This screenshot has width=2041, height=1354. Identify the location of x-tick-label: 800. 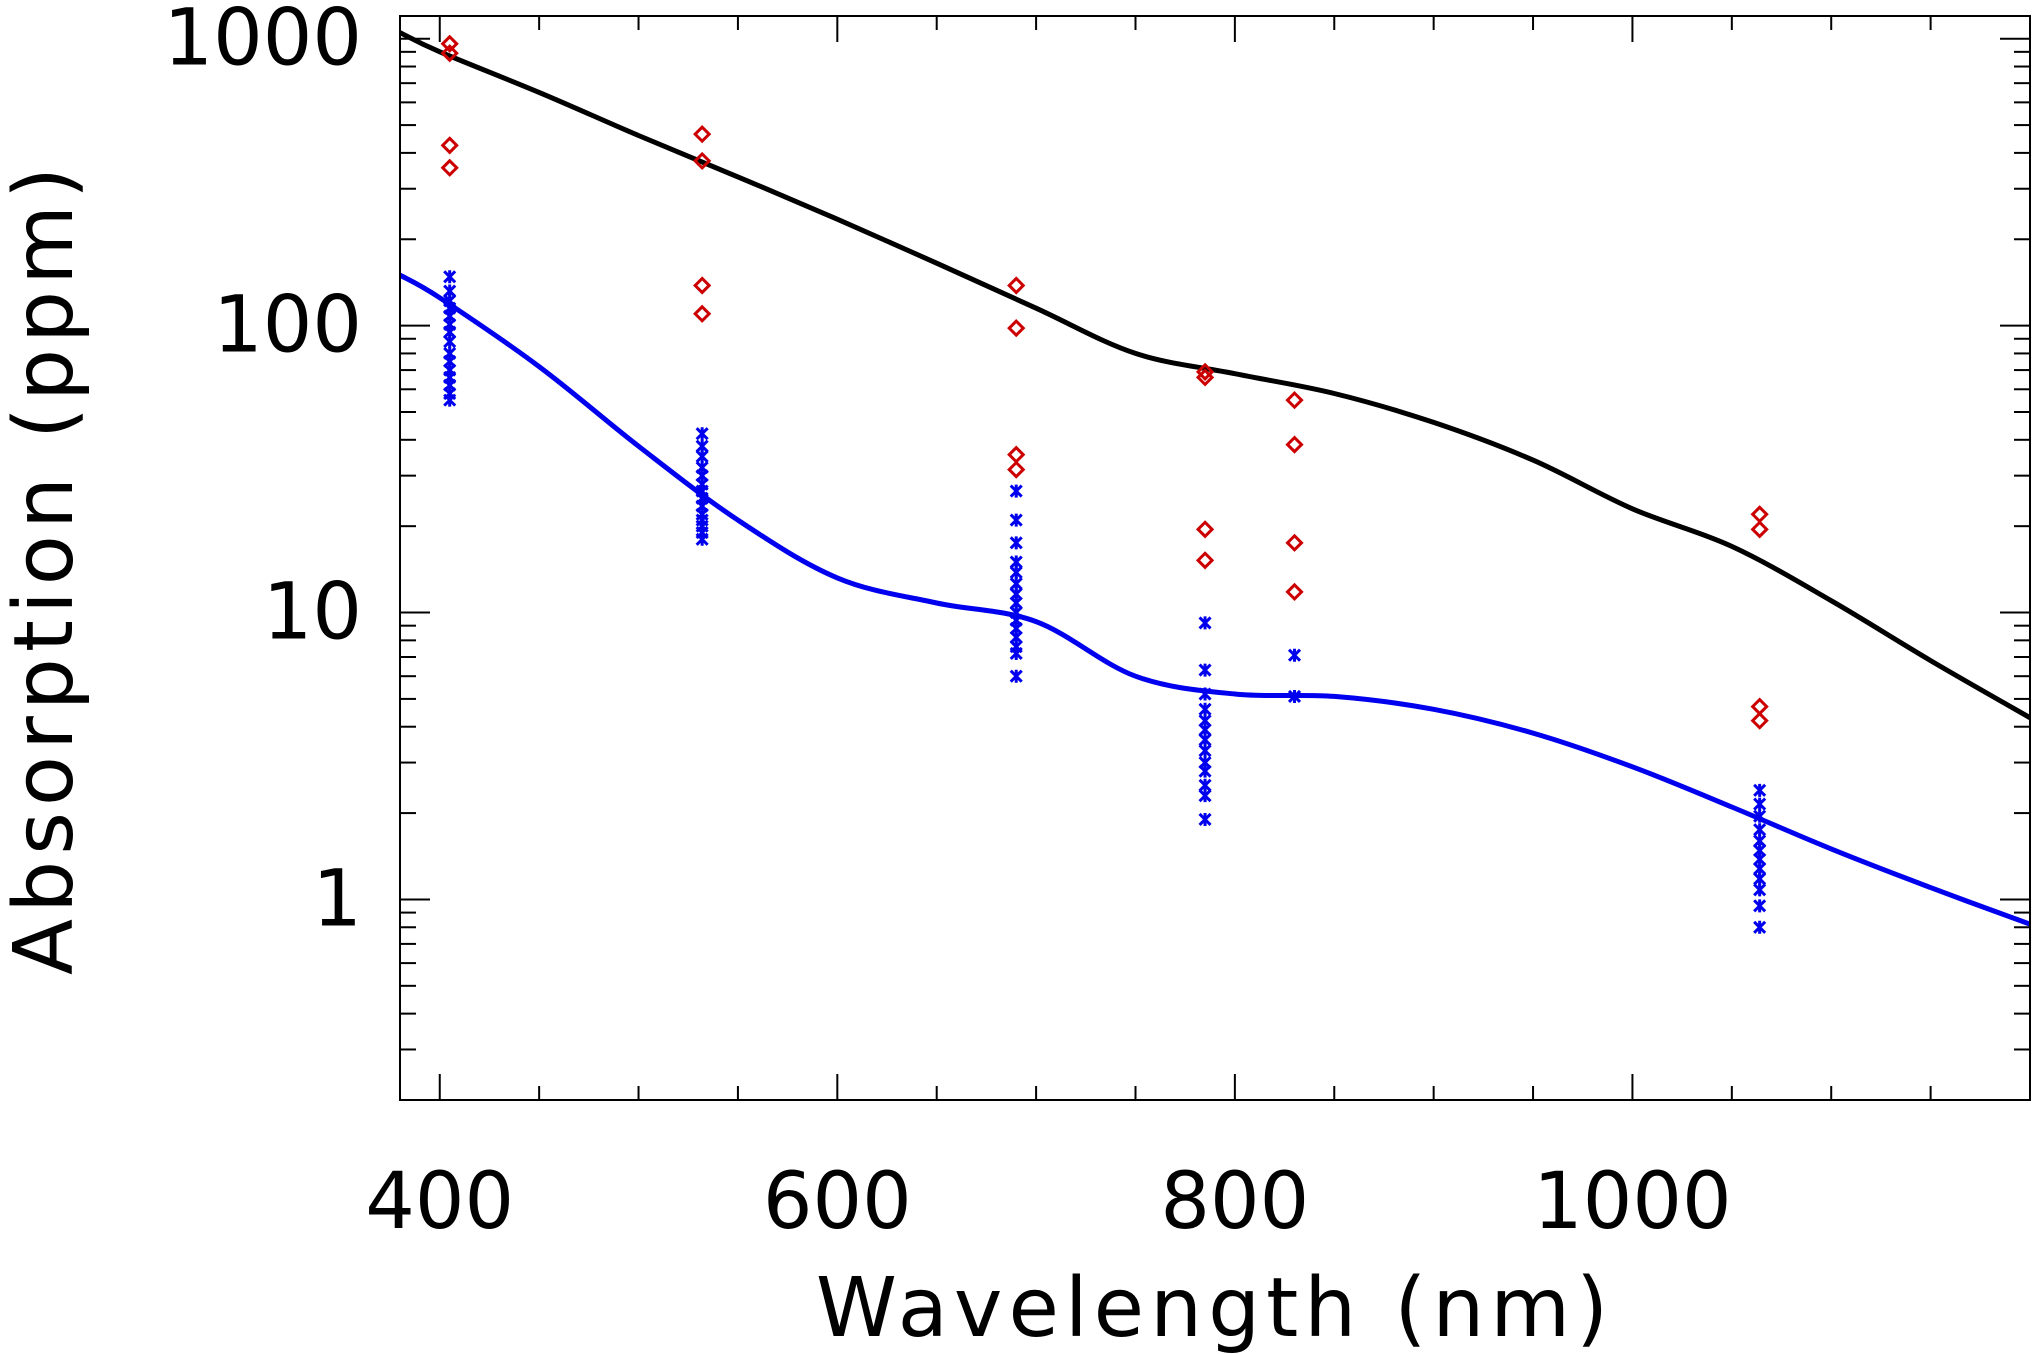
(1234, 1202).